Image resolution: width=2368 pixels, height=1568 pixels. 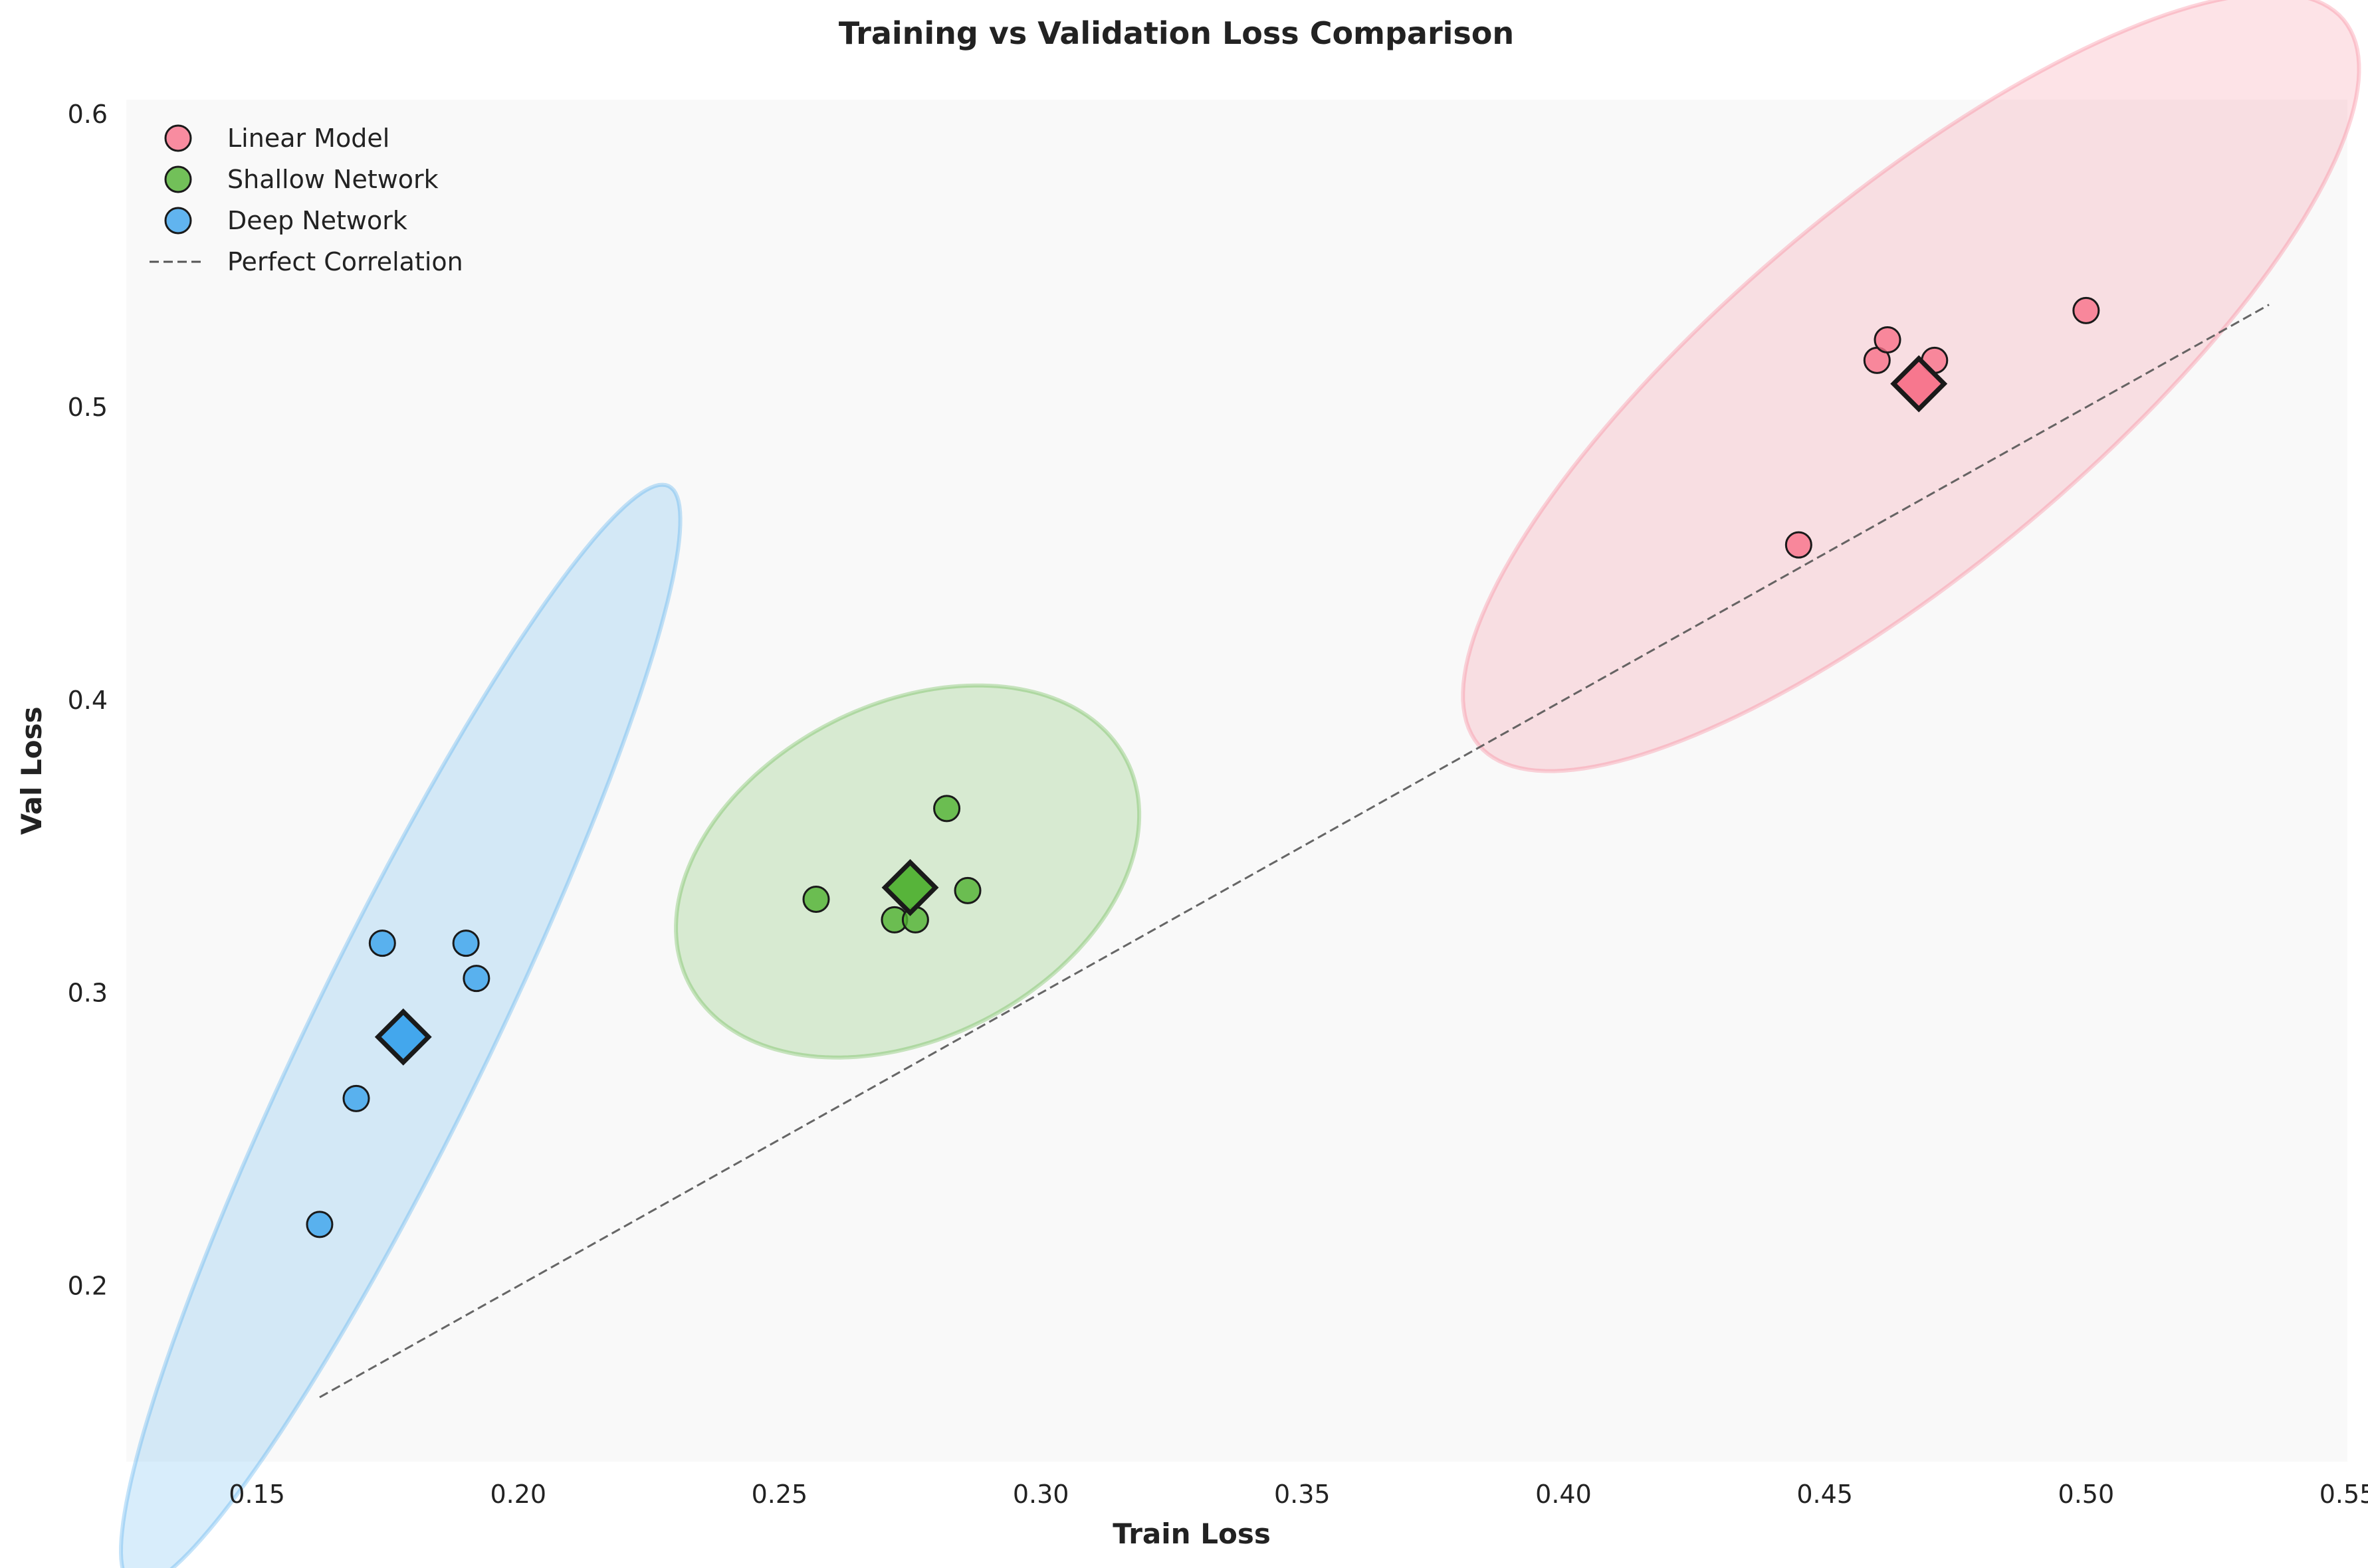 I want to click on mean-marker-linear-model, so click(x=1919, y=384).